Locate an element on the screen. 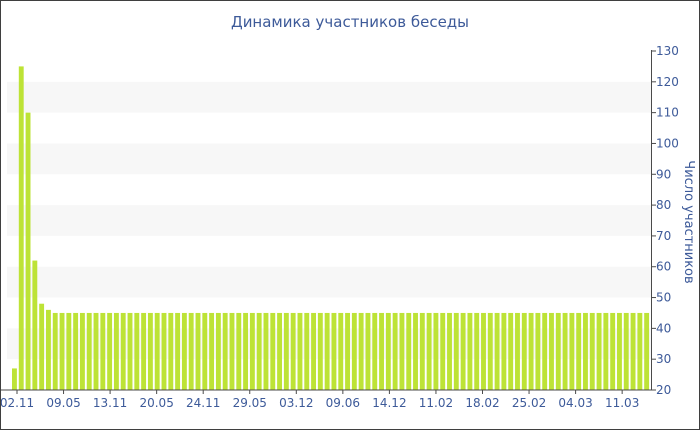  x-tick-label: 13.11 is located at coordinates (110, 403).